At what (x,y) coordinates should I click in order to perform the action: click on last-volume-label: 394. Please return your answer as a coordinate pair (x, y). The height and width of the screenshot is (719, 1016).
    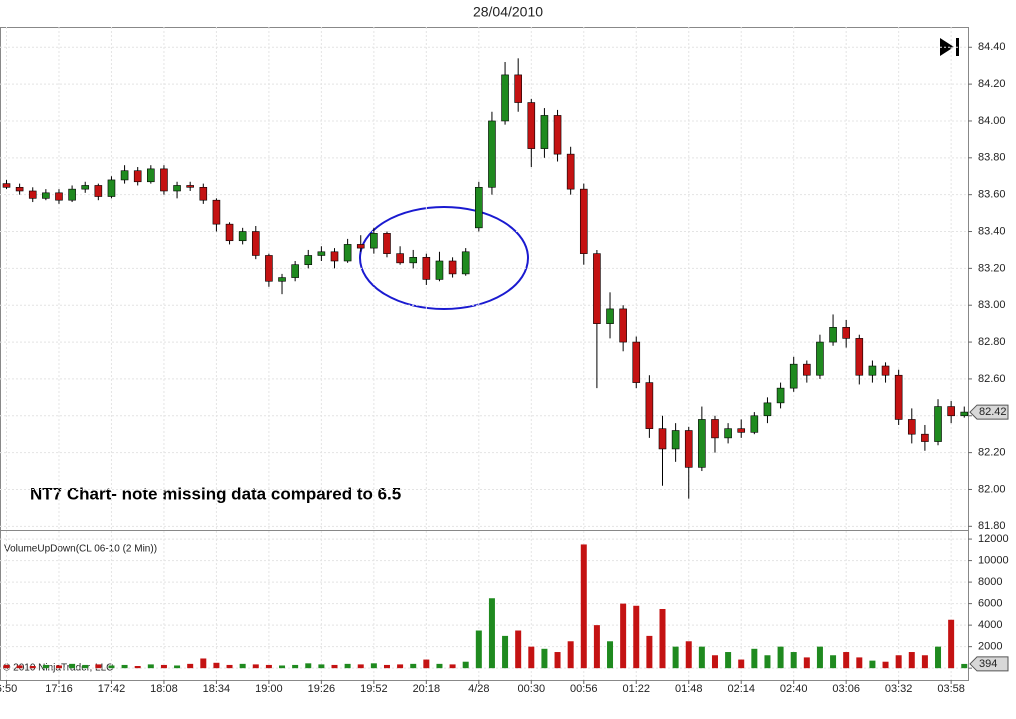
    Looking at the image, I should click on (988, 664).